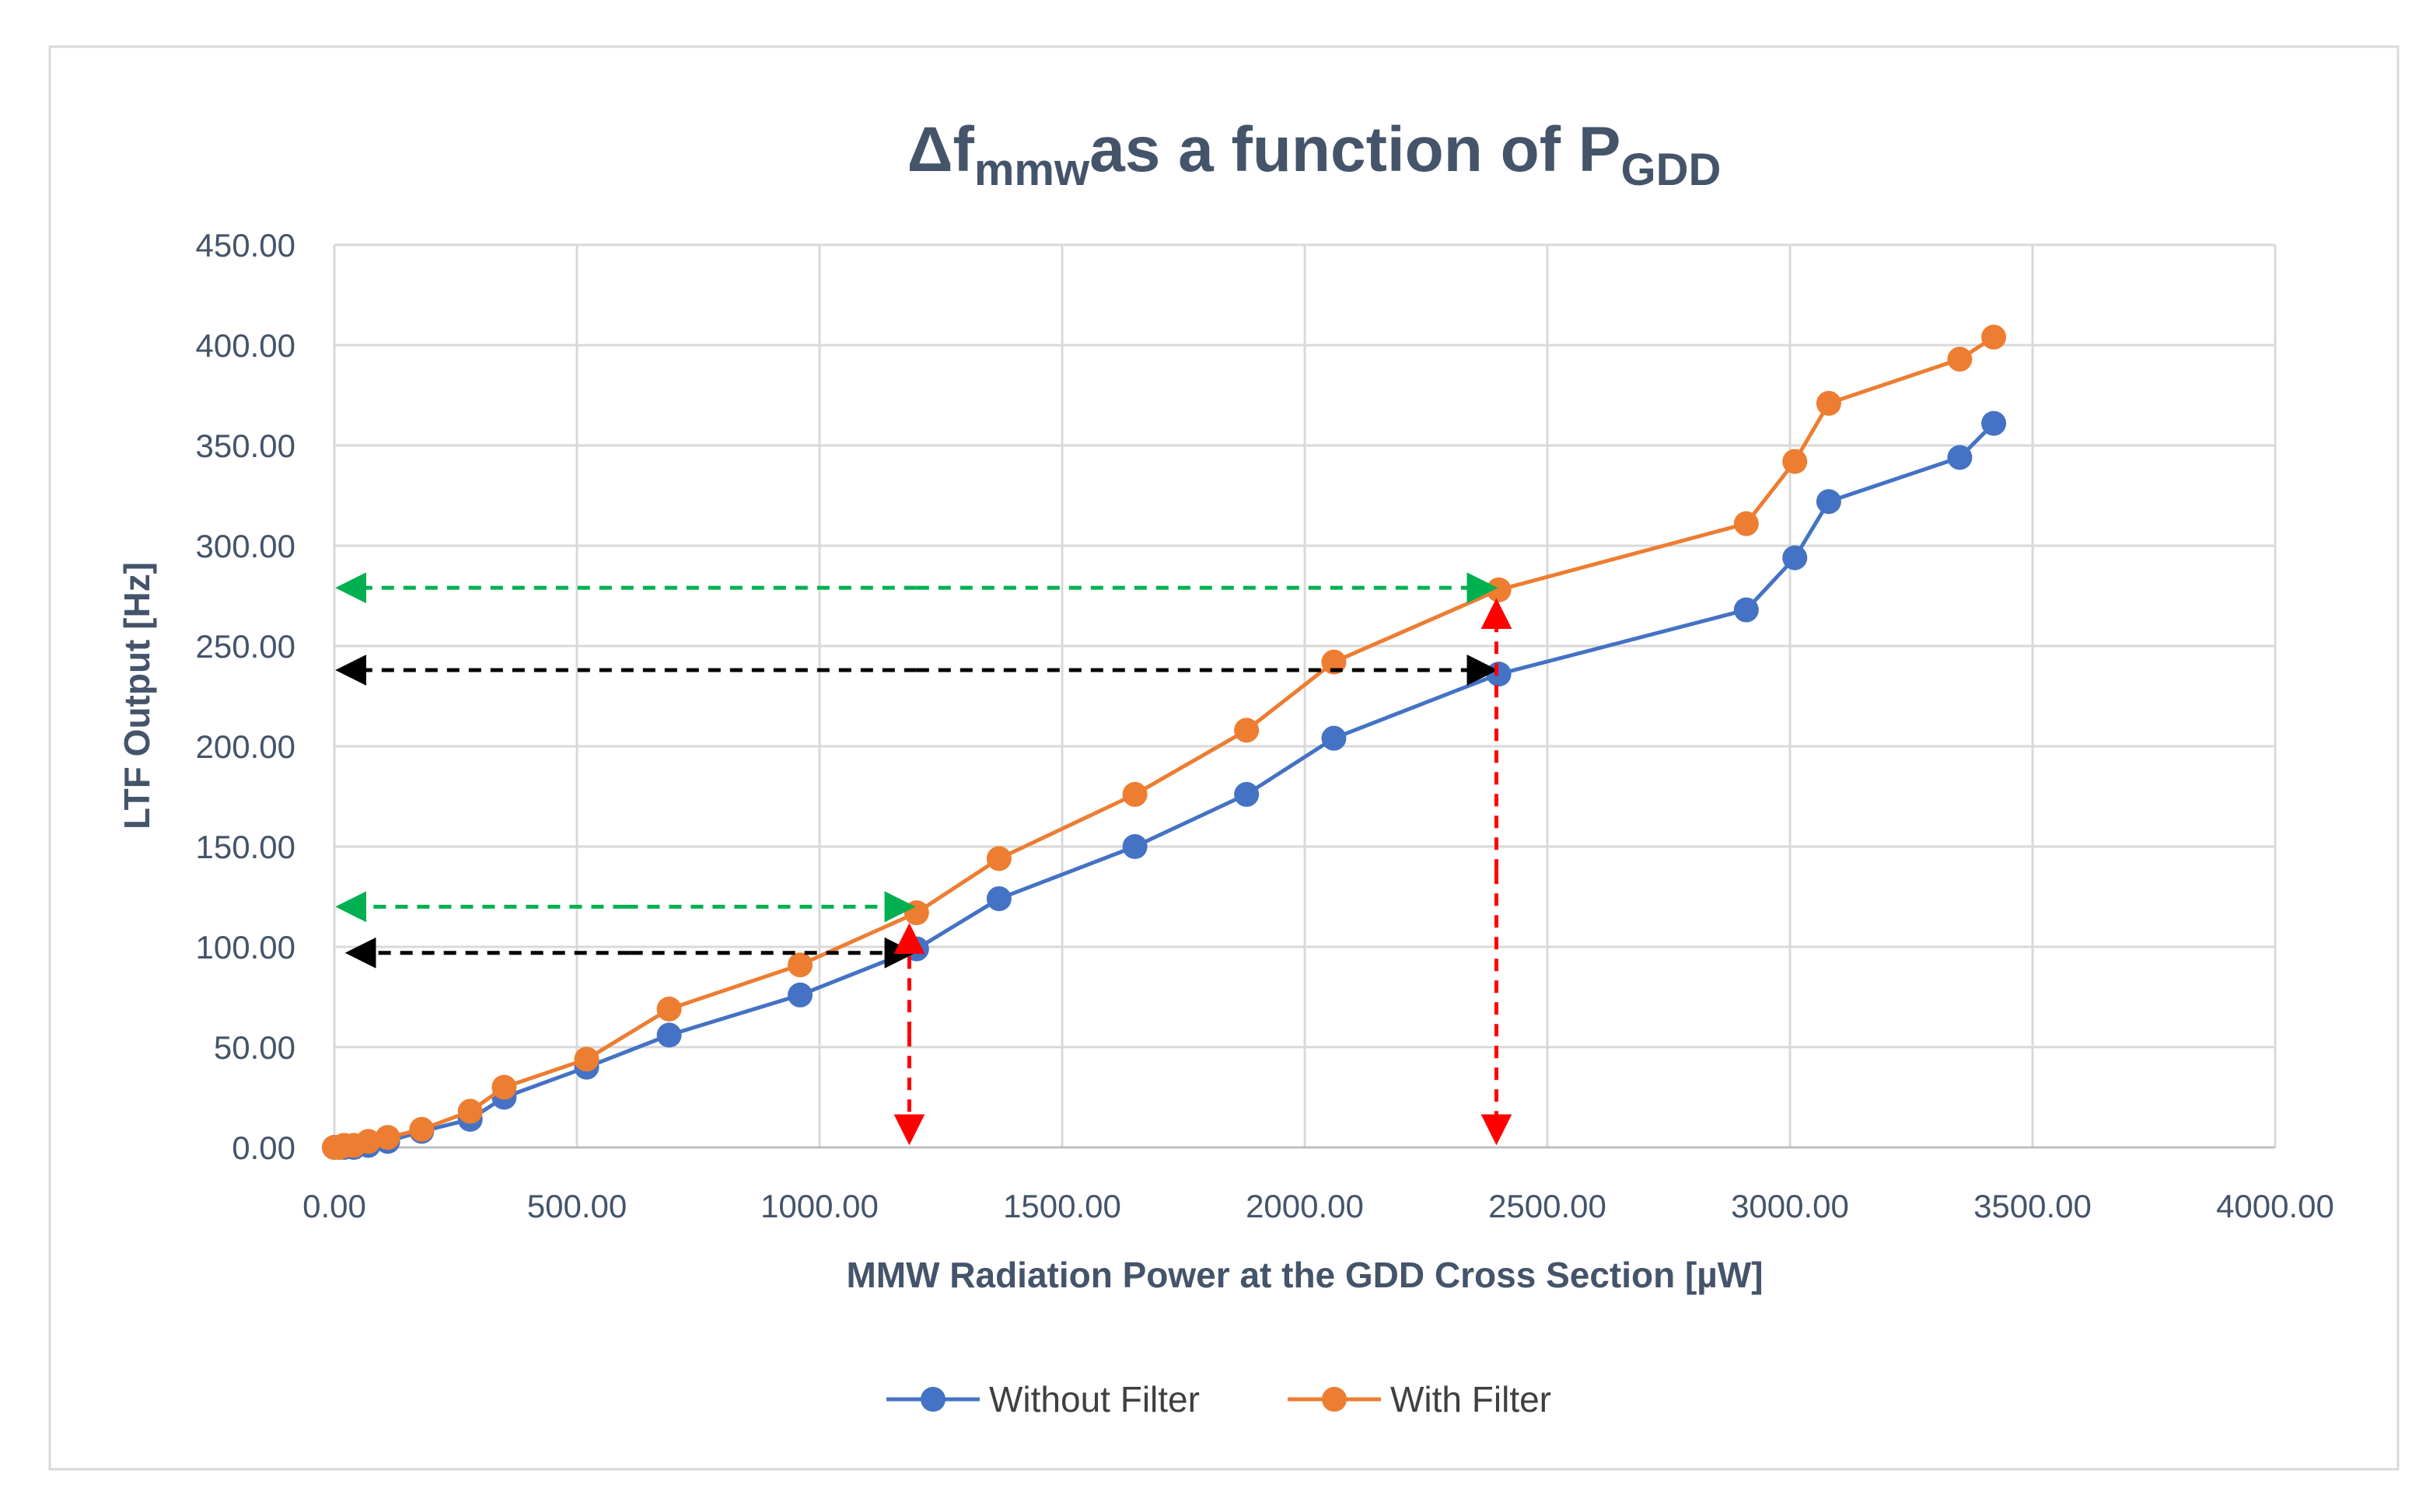 Image resolution: width=2426 pixels, height=1512 pixels. What do you see at coordinates (137, 695) in the screenshot?
I see `y-axis-label: LTF Output [Hz]` at bounding box center [137, 695].